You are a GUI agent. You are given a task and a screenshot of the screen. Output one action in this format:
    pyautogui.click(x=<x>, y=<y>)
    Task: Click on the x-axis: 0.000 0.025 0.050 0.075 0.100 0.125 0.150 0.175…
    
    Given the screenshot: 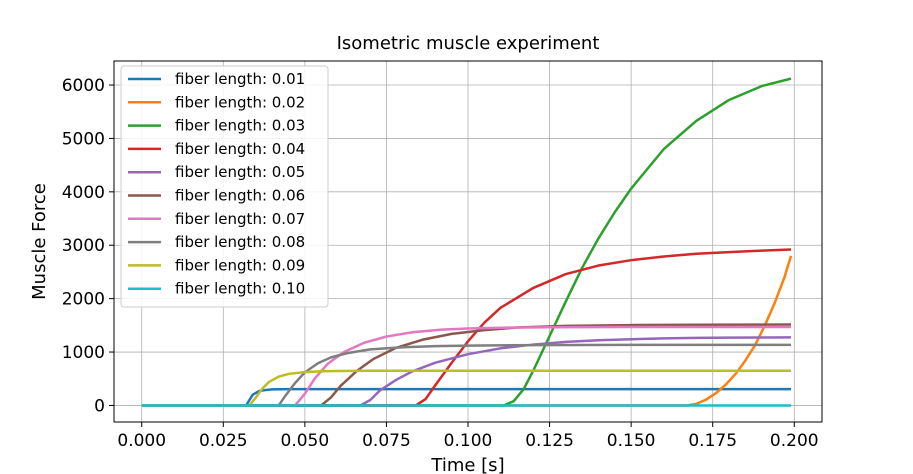 What is the action you would take?
    pyautogui.click(x=468, y=436)
    